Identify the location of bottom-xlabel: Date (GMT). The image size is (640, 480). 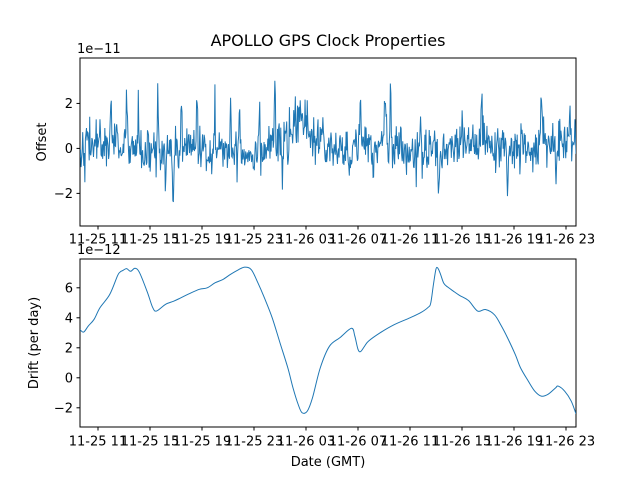
(328, 462).